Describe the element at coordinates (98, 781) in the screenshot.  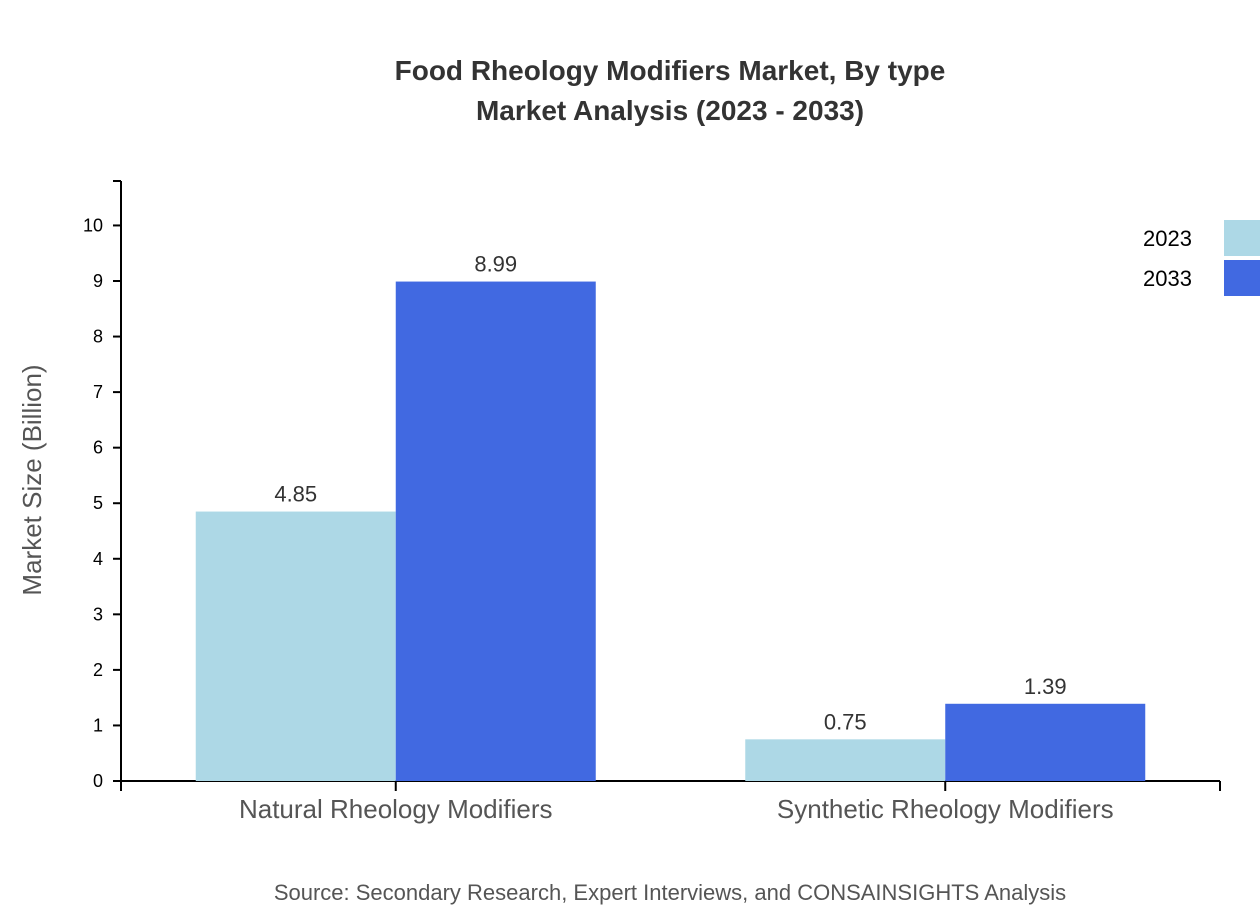
I see `y-tick-label: 0` at that location.